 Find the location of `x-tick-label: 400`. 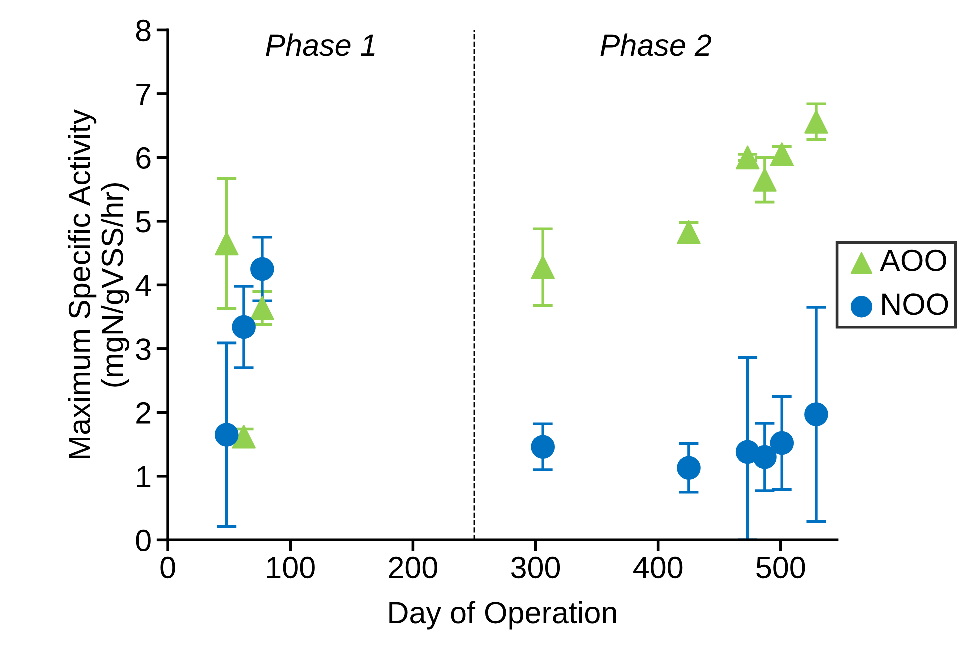

x-tick-label: 400 is located at coordinates (658, 567).